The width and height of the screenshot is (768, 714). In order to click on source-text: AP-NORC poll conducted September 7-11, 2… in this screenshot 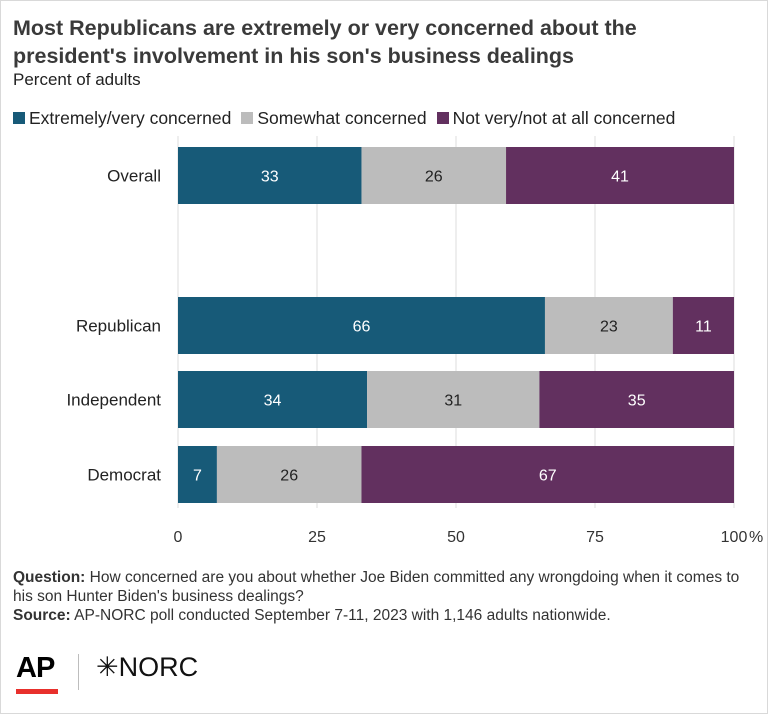, I will do `click(342, 615)`.